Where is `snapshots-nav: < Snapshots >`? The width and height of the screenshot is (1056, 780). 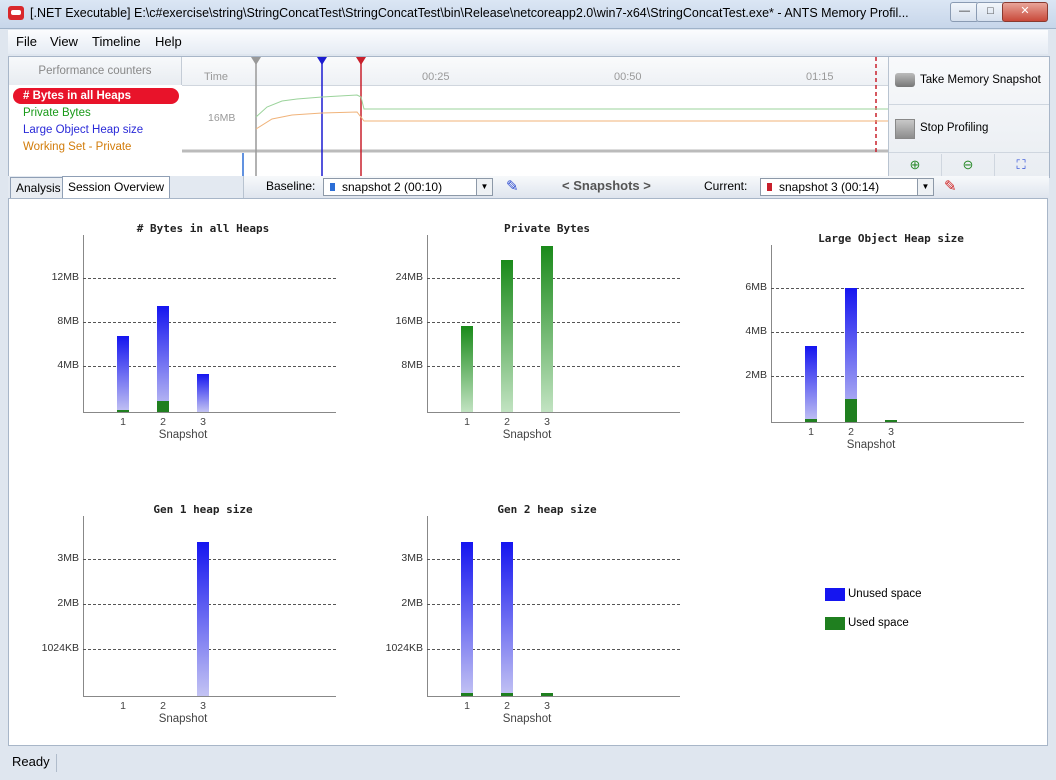
snapshots-nav: < Snapshots > is located at coordinates (606, 185).